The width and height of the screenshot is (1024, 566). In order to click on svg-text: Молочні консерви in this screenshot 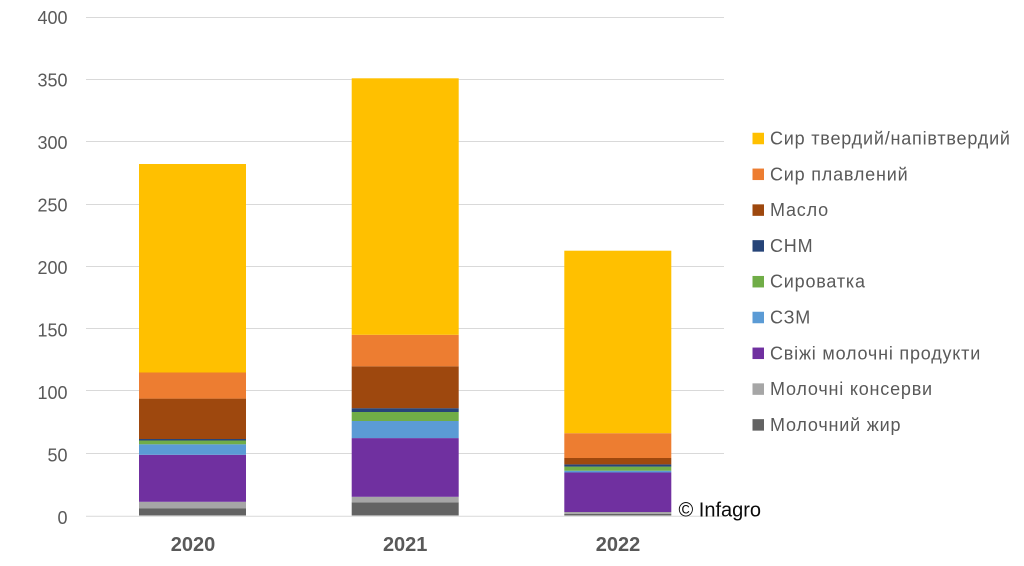, I will do `click(851, 389)`.